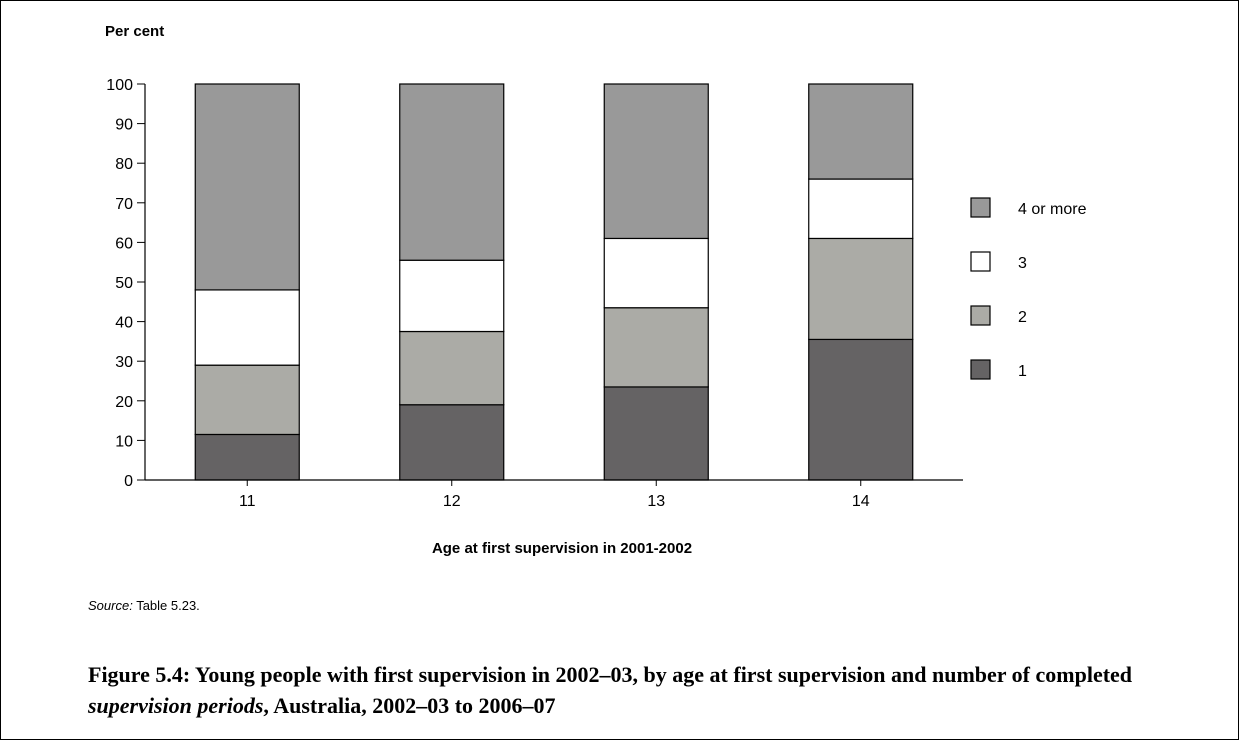 The height and width of the screenshot is (740, 1239). Describe the element at coordinates (124, 323) in the screenshot. I see `y-tick-label: 40` at that location.